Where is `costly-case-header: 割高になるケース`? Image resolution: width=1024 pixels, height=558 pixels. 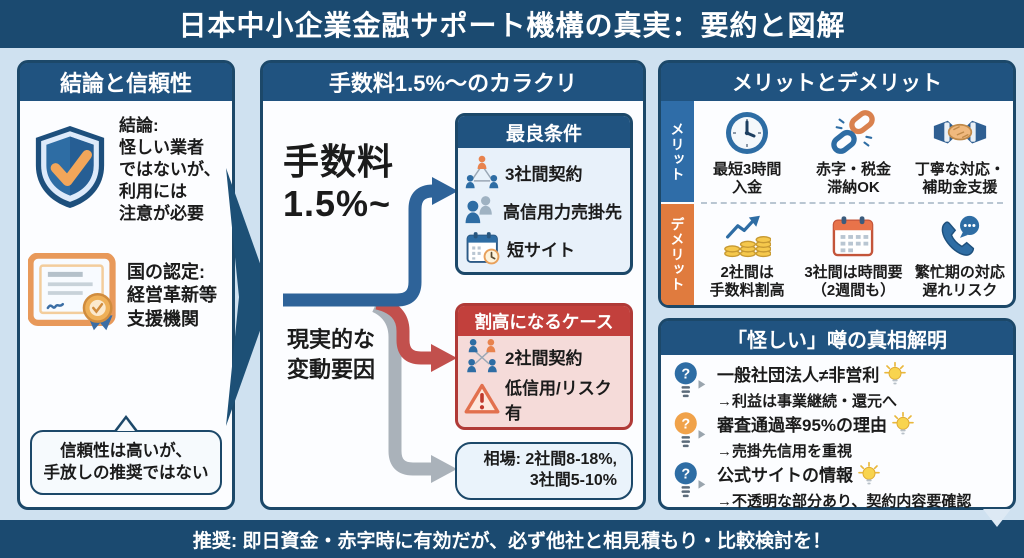
costly-case-header: 割高になるケース is located at coordinates (544, 321).